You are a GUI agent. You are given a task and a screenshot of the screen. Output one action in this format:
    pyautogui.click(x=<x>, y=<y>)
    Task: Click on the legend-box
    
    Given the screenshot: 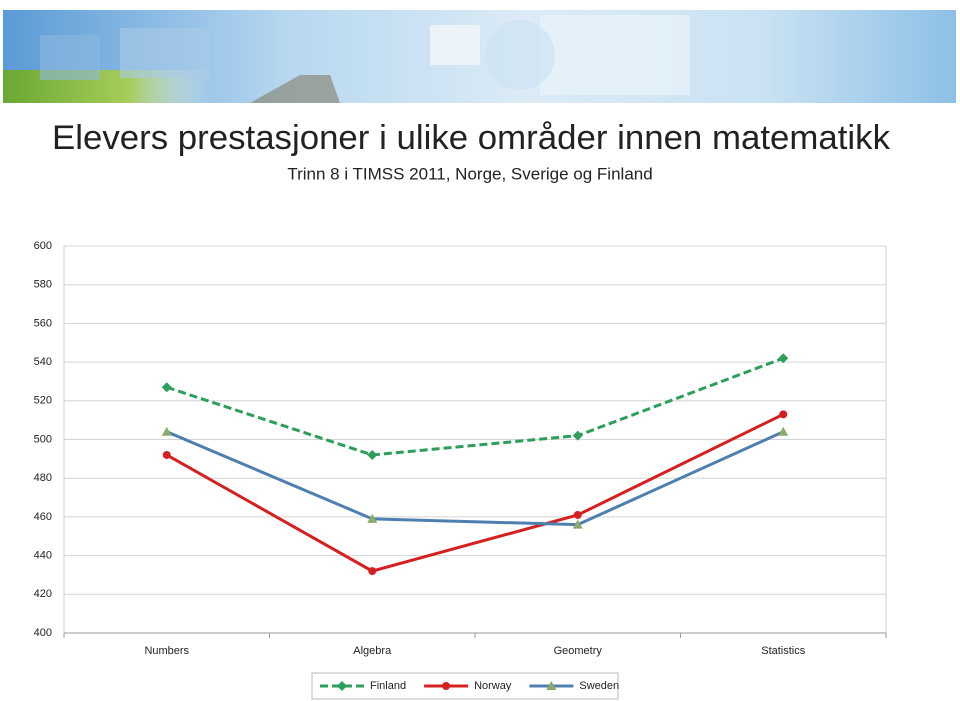 What is the action you would take?
    pyautogui.click(x=465, y=686)
    